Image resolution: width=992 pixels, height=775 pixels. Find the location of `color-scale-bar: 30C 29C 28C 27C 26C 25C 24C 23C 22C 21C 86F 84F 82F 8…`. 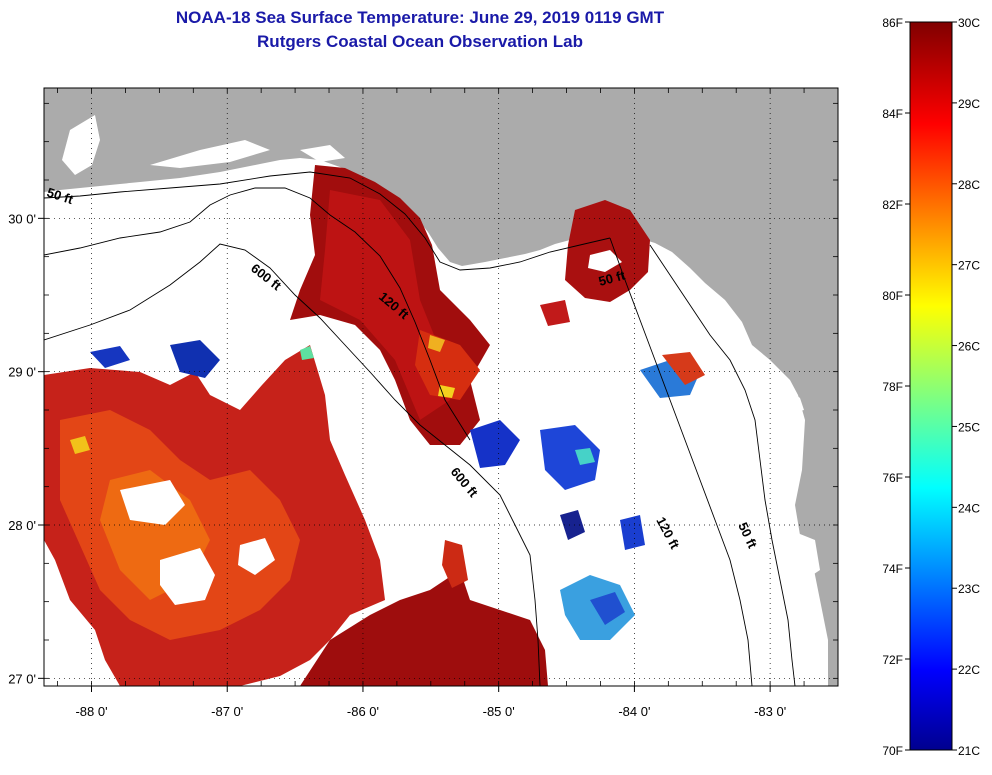

color-scale-bar: 30C 29C 28C 27C 26C 25C 24C 23C 22C 21C 86F 84F 82F 8… is located at coordinates (932, 385).